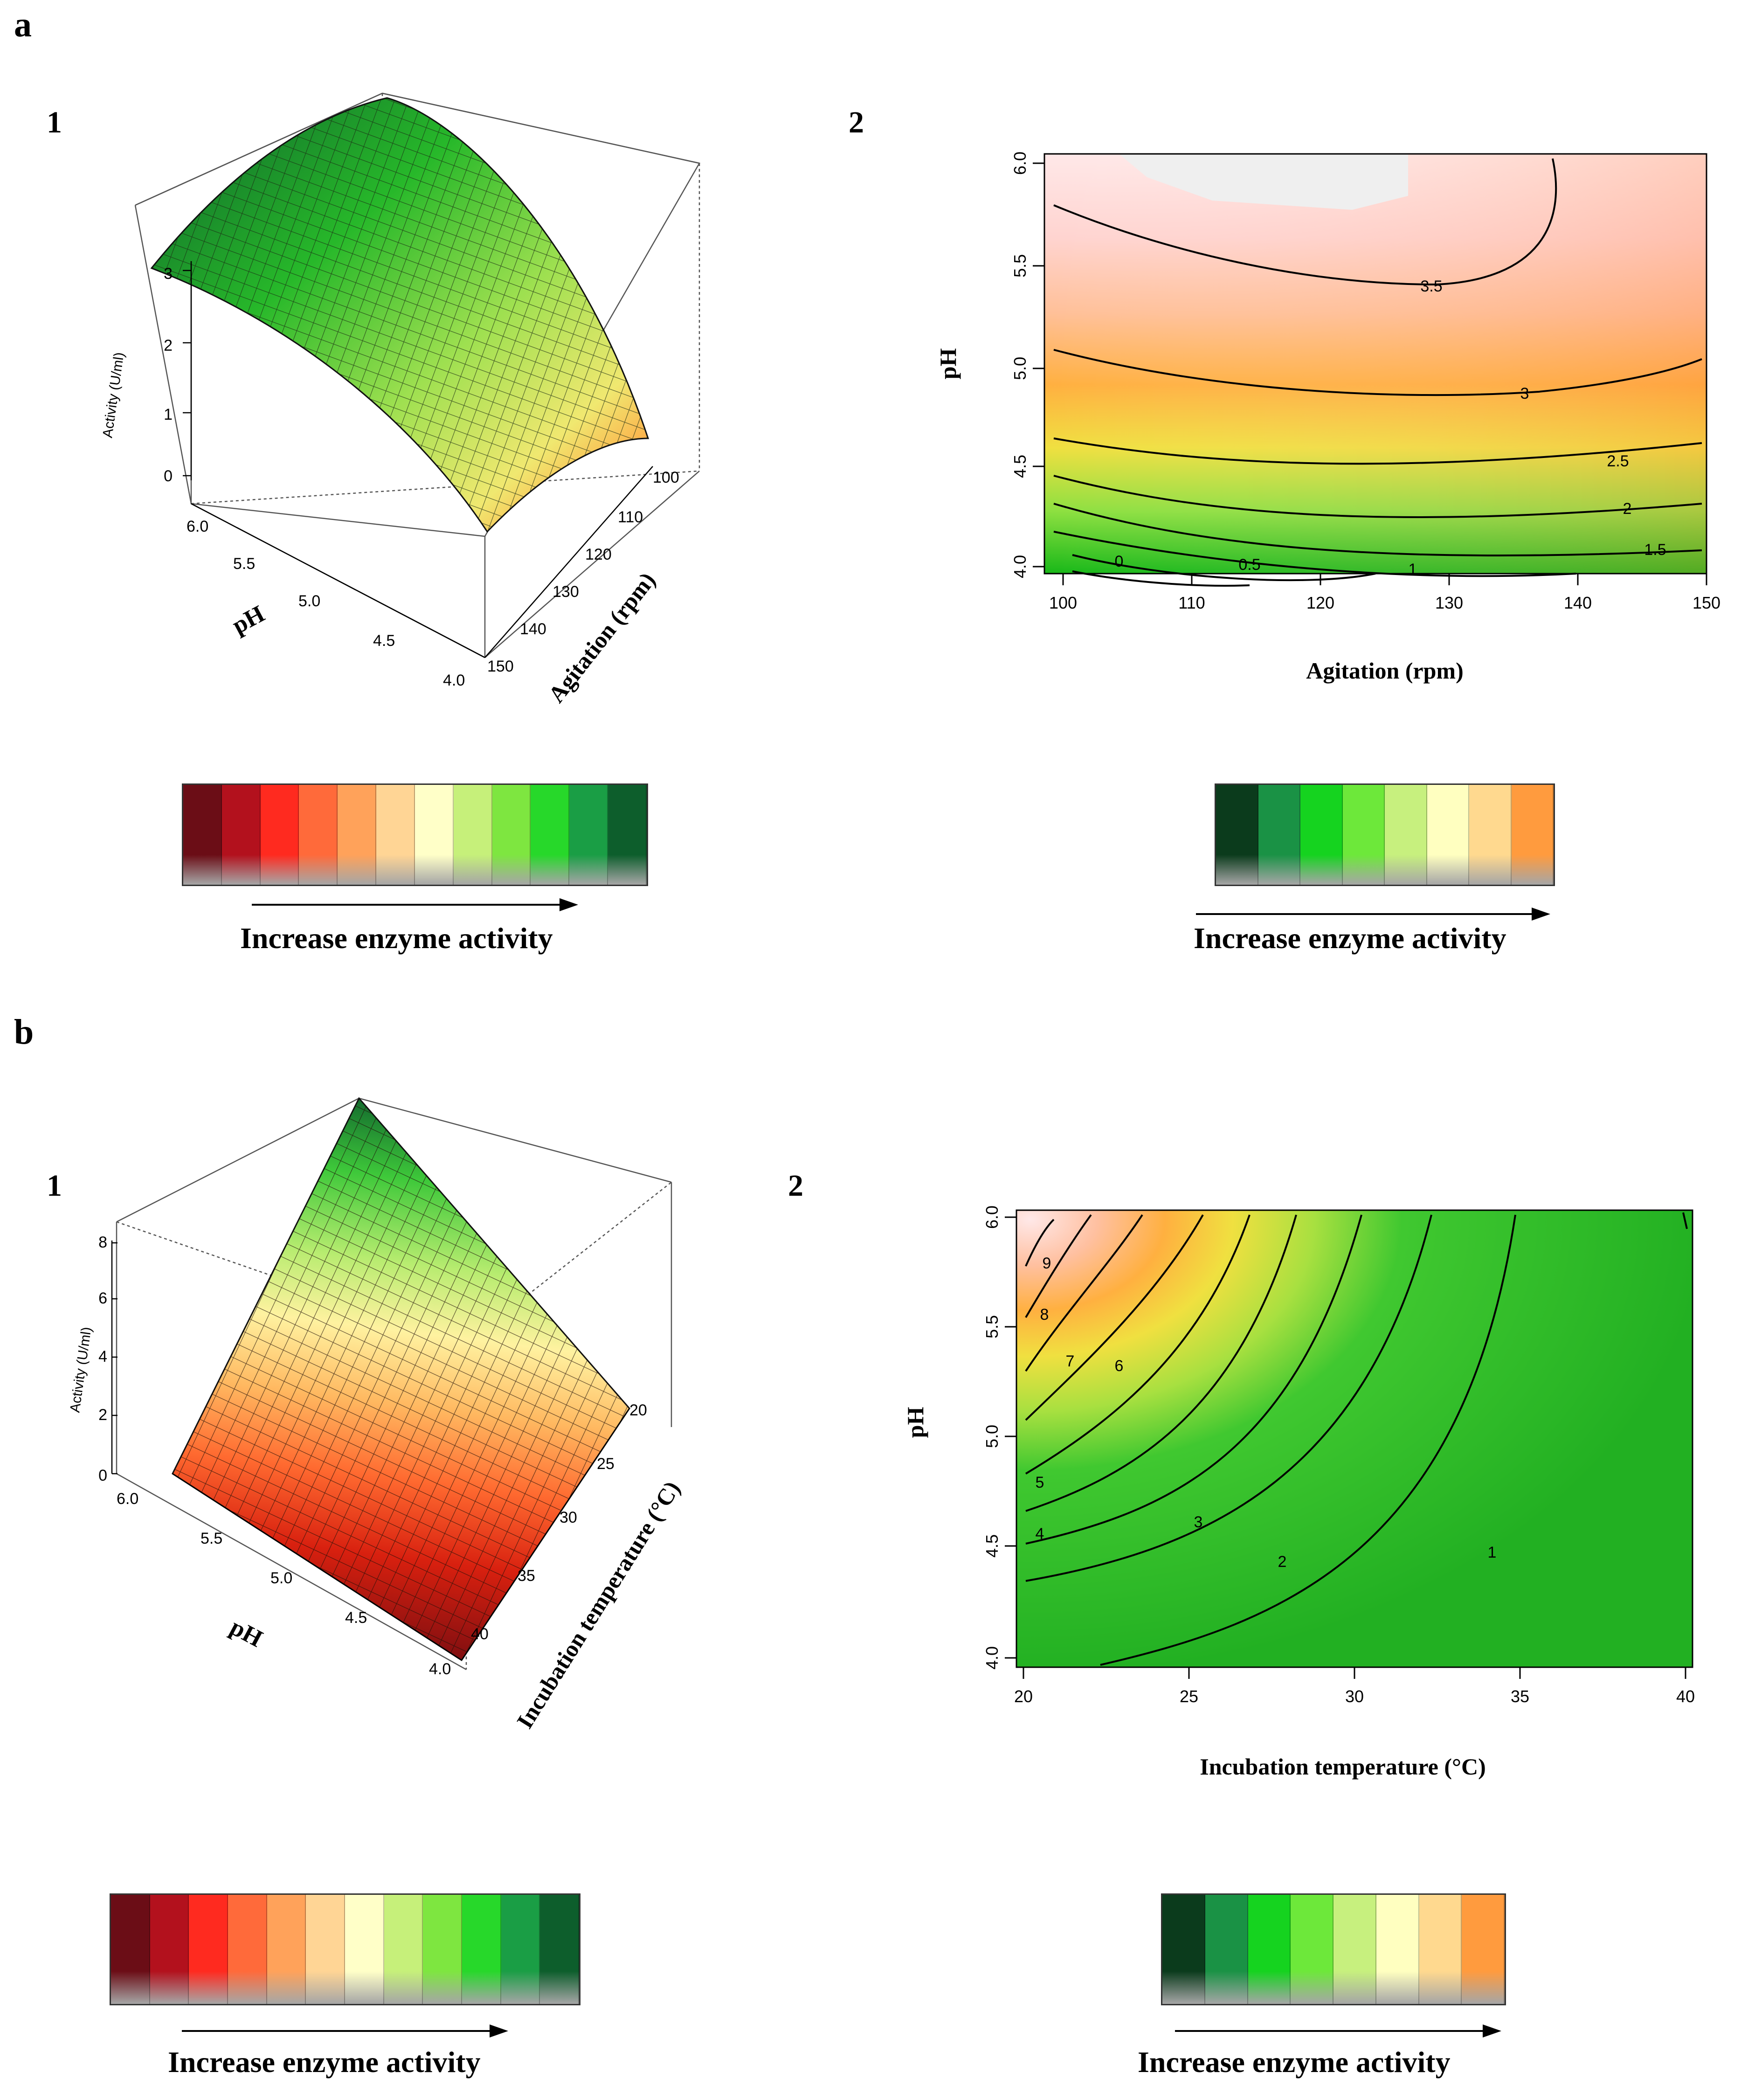 This screenshot has width=1748, height=2100. Describe the element at coordinates (1342, 1766) in the screenshot. I see `b2-xlabel: Incubation temperature (°C)` at that location.